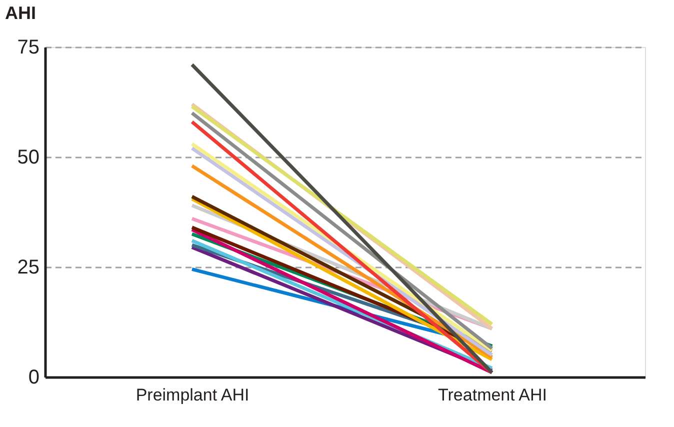 This screenshot has width=674, height=427. What do you see at coordinates (492, 395) in the screenshot?
I see `x-tick-label: Treatment AHI` at bounding box center [492, 395].